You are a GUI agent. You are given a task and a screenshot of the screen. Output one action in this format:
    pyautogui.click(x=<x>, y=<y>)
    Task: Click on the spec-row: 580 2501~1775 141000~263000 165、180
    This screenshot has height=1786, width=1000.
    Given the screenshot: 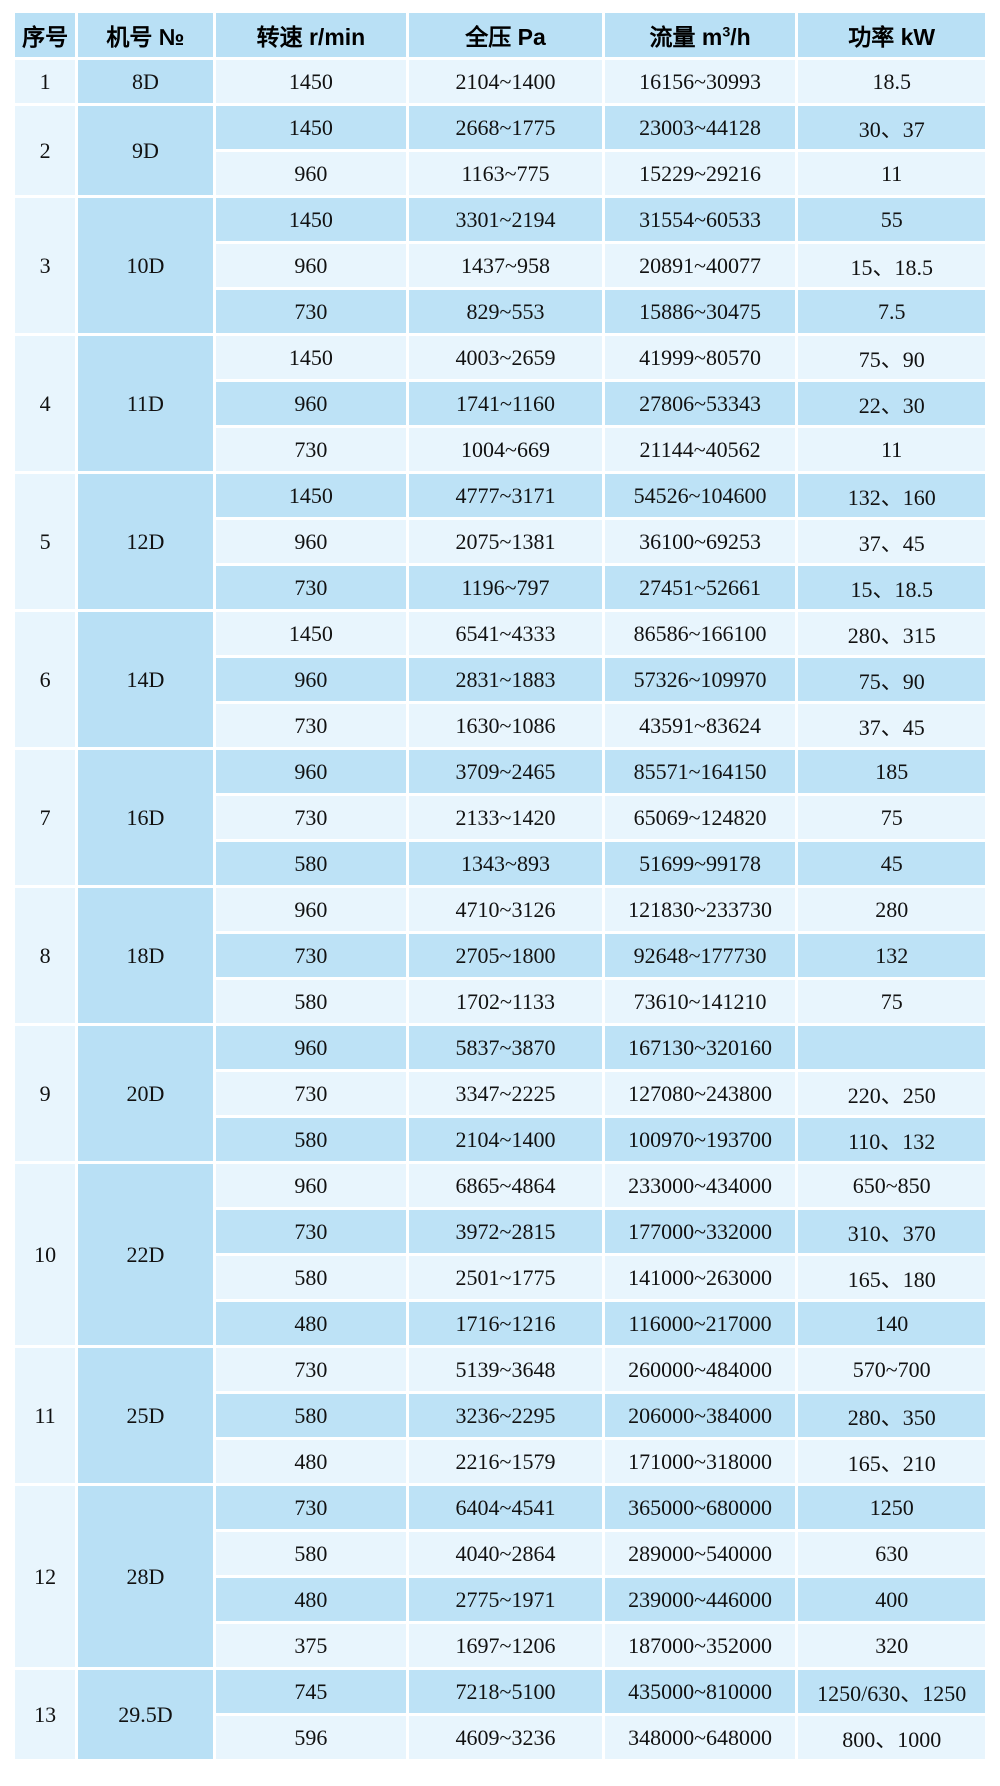 What is the action you would take?
    pyautogui.click(x=500, y=1277)
    